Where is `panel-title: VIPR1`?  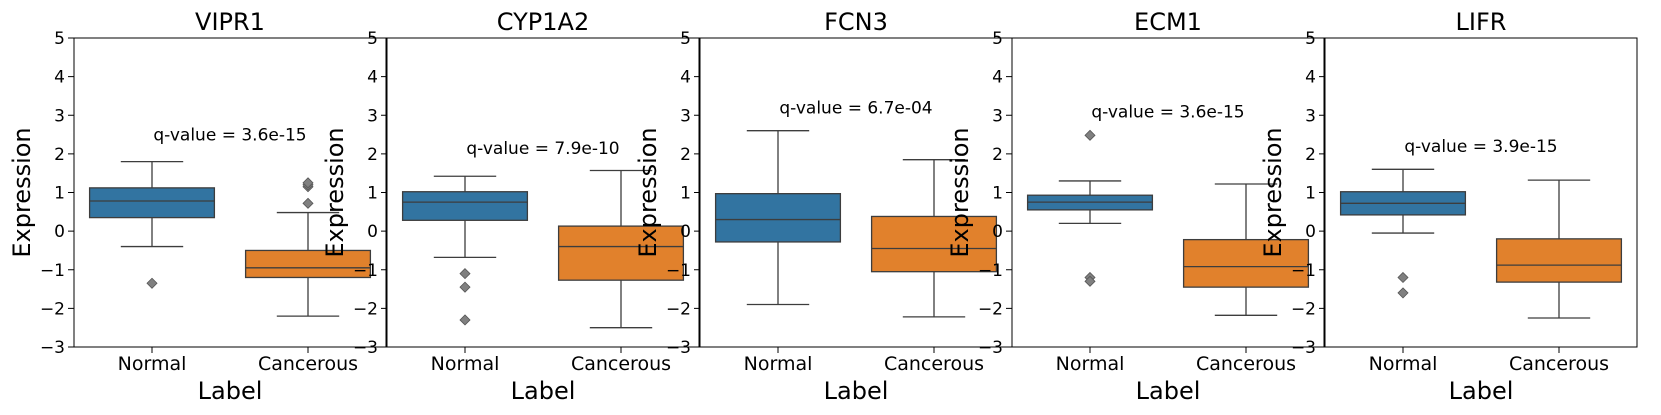
panel-title: VIPR1 is located at coordinates (230, 22).